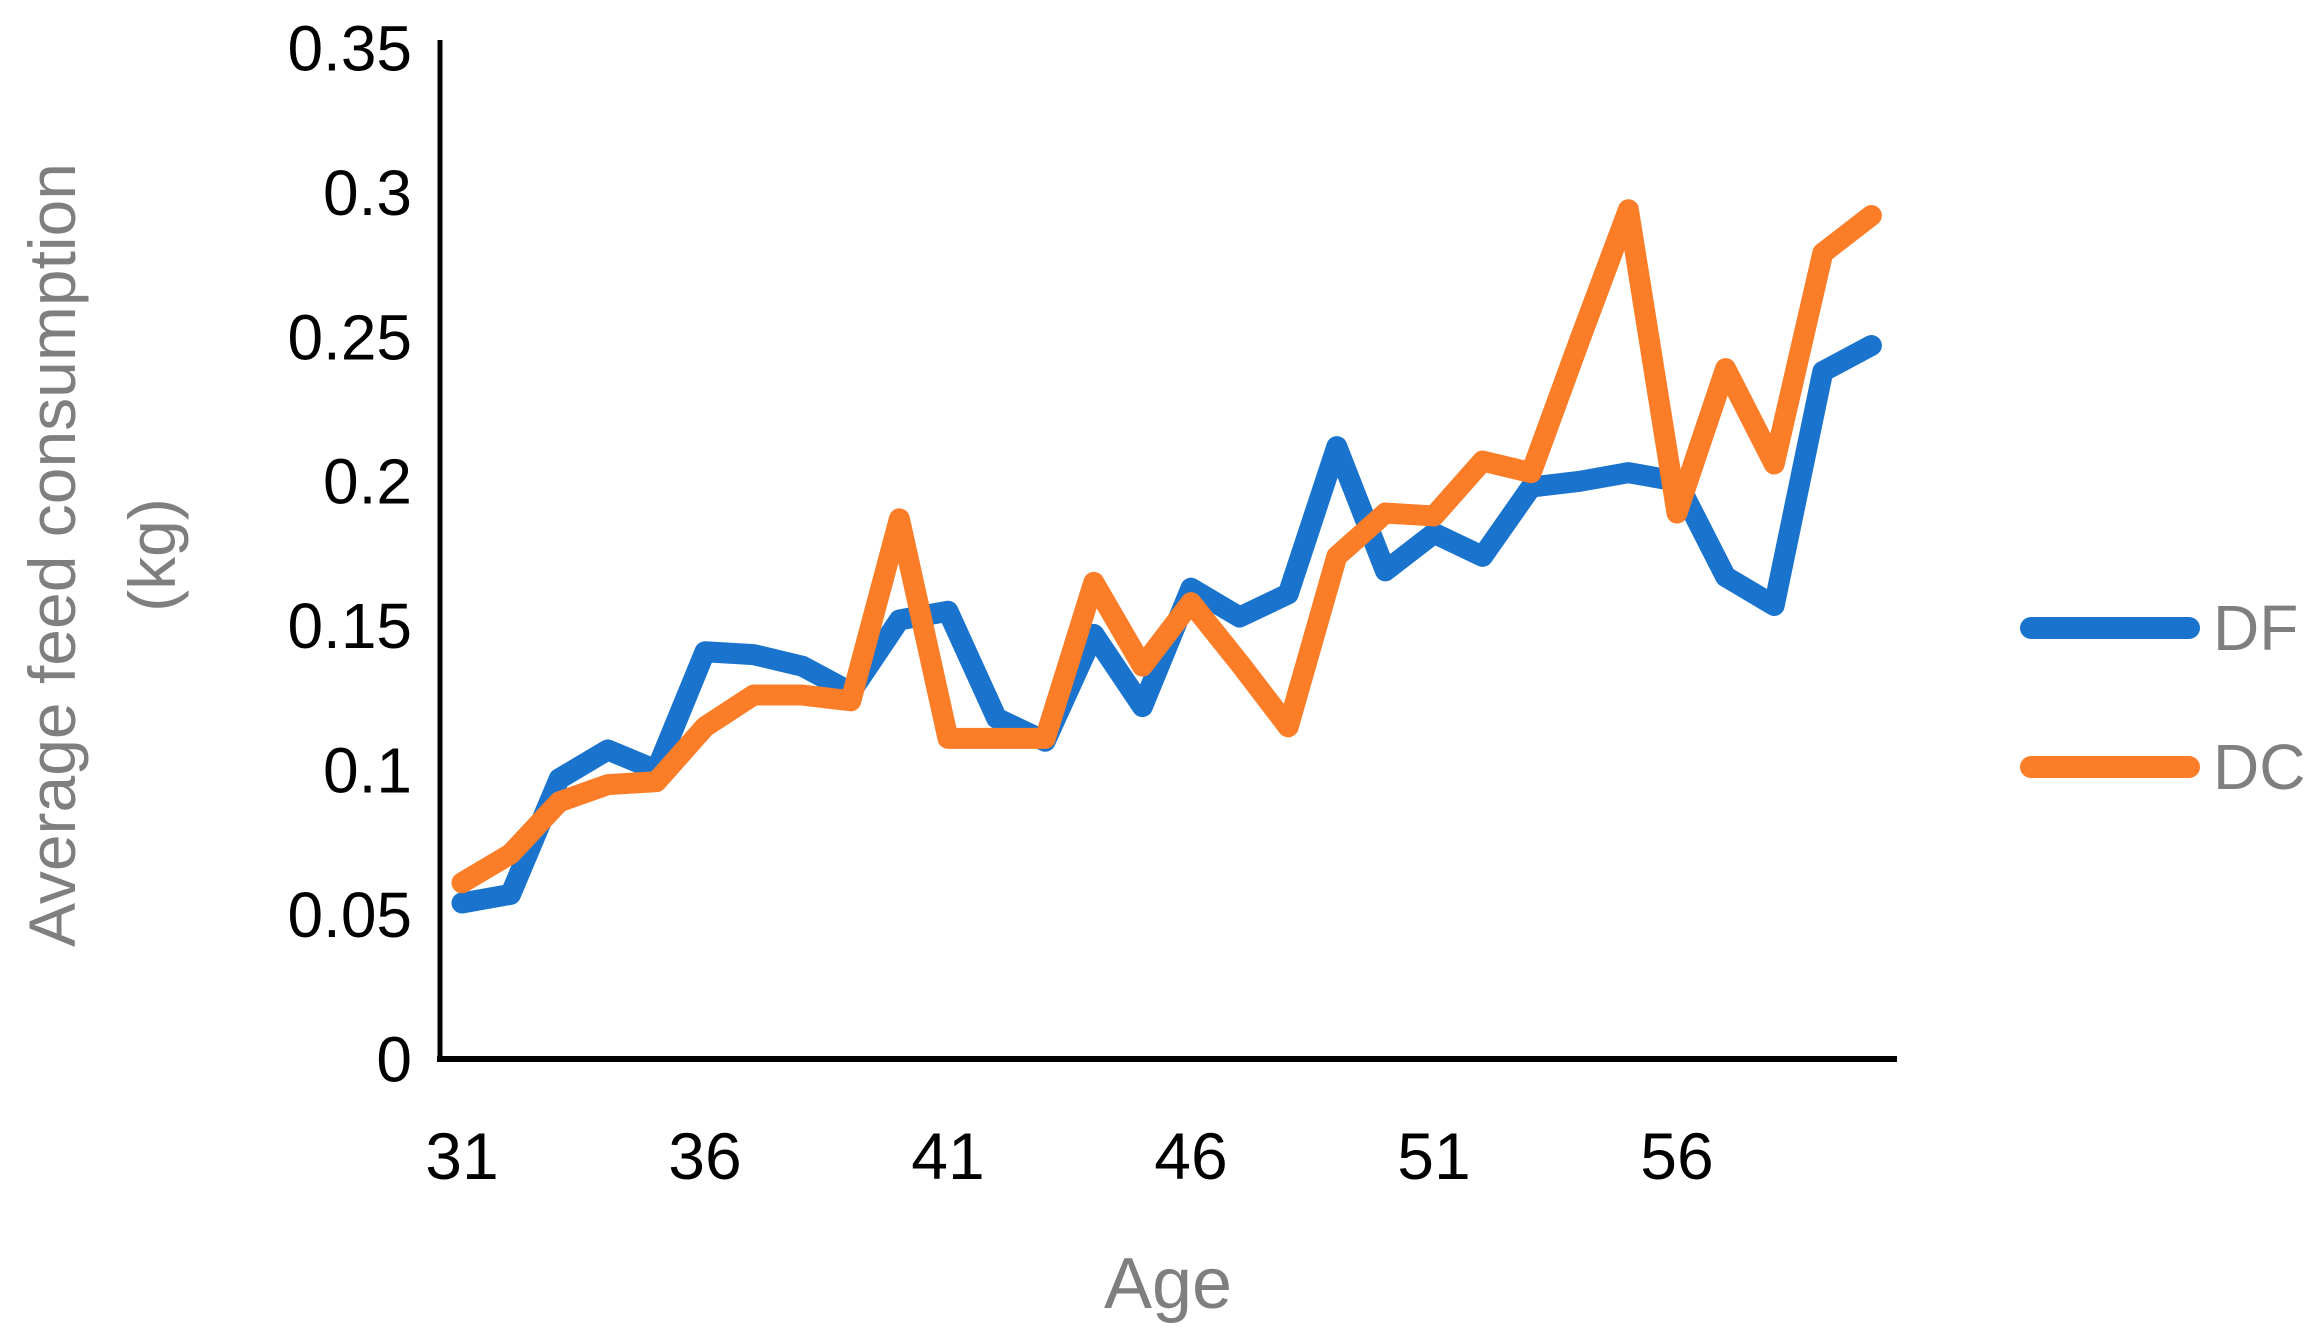 Image resolution: width=2315 pixels, height=1344 pixels. I want to click on y-tick-label: 0.25, so click(349, 337).